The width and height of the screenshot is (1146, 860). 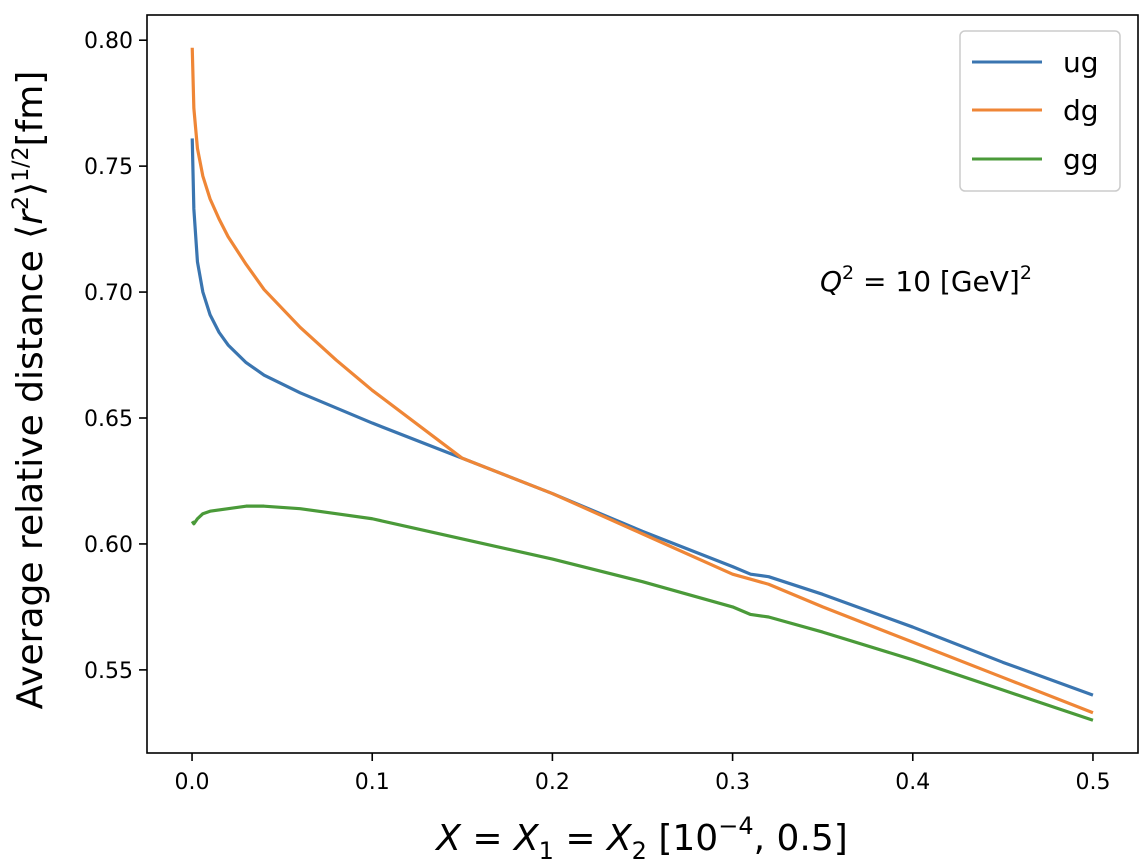 What do you see at coordinates (108, 419) in the screenshot?
I see `y-tick-label: 0.65` at bounding box center [108, 419].